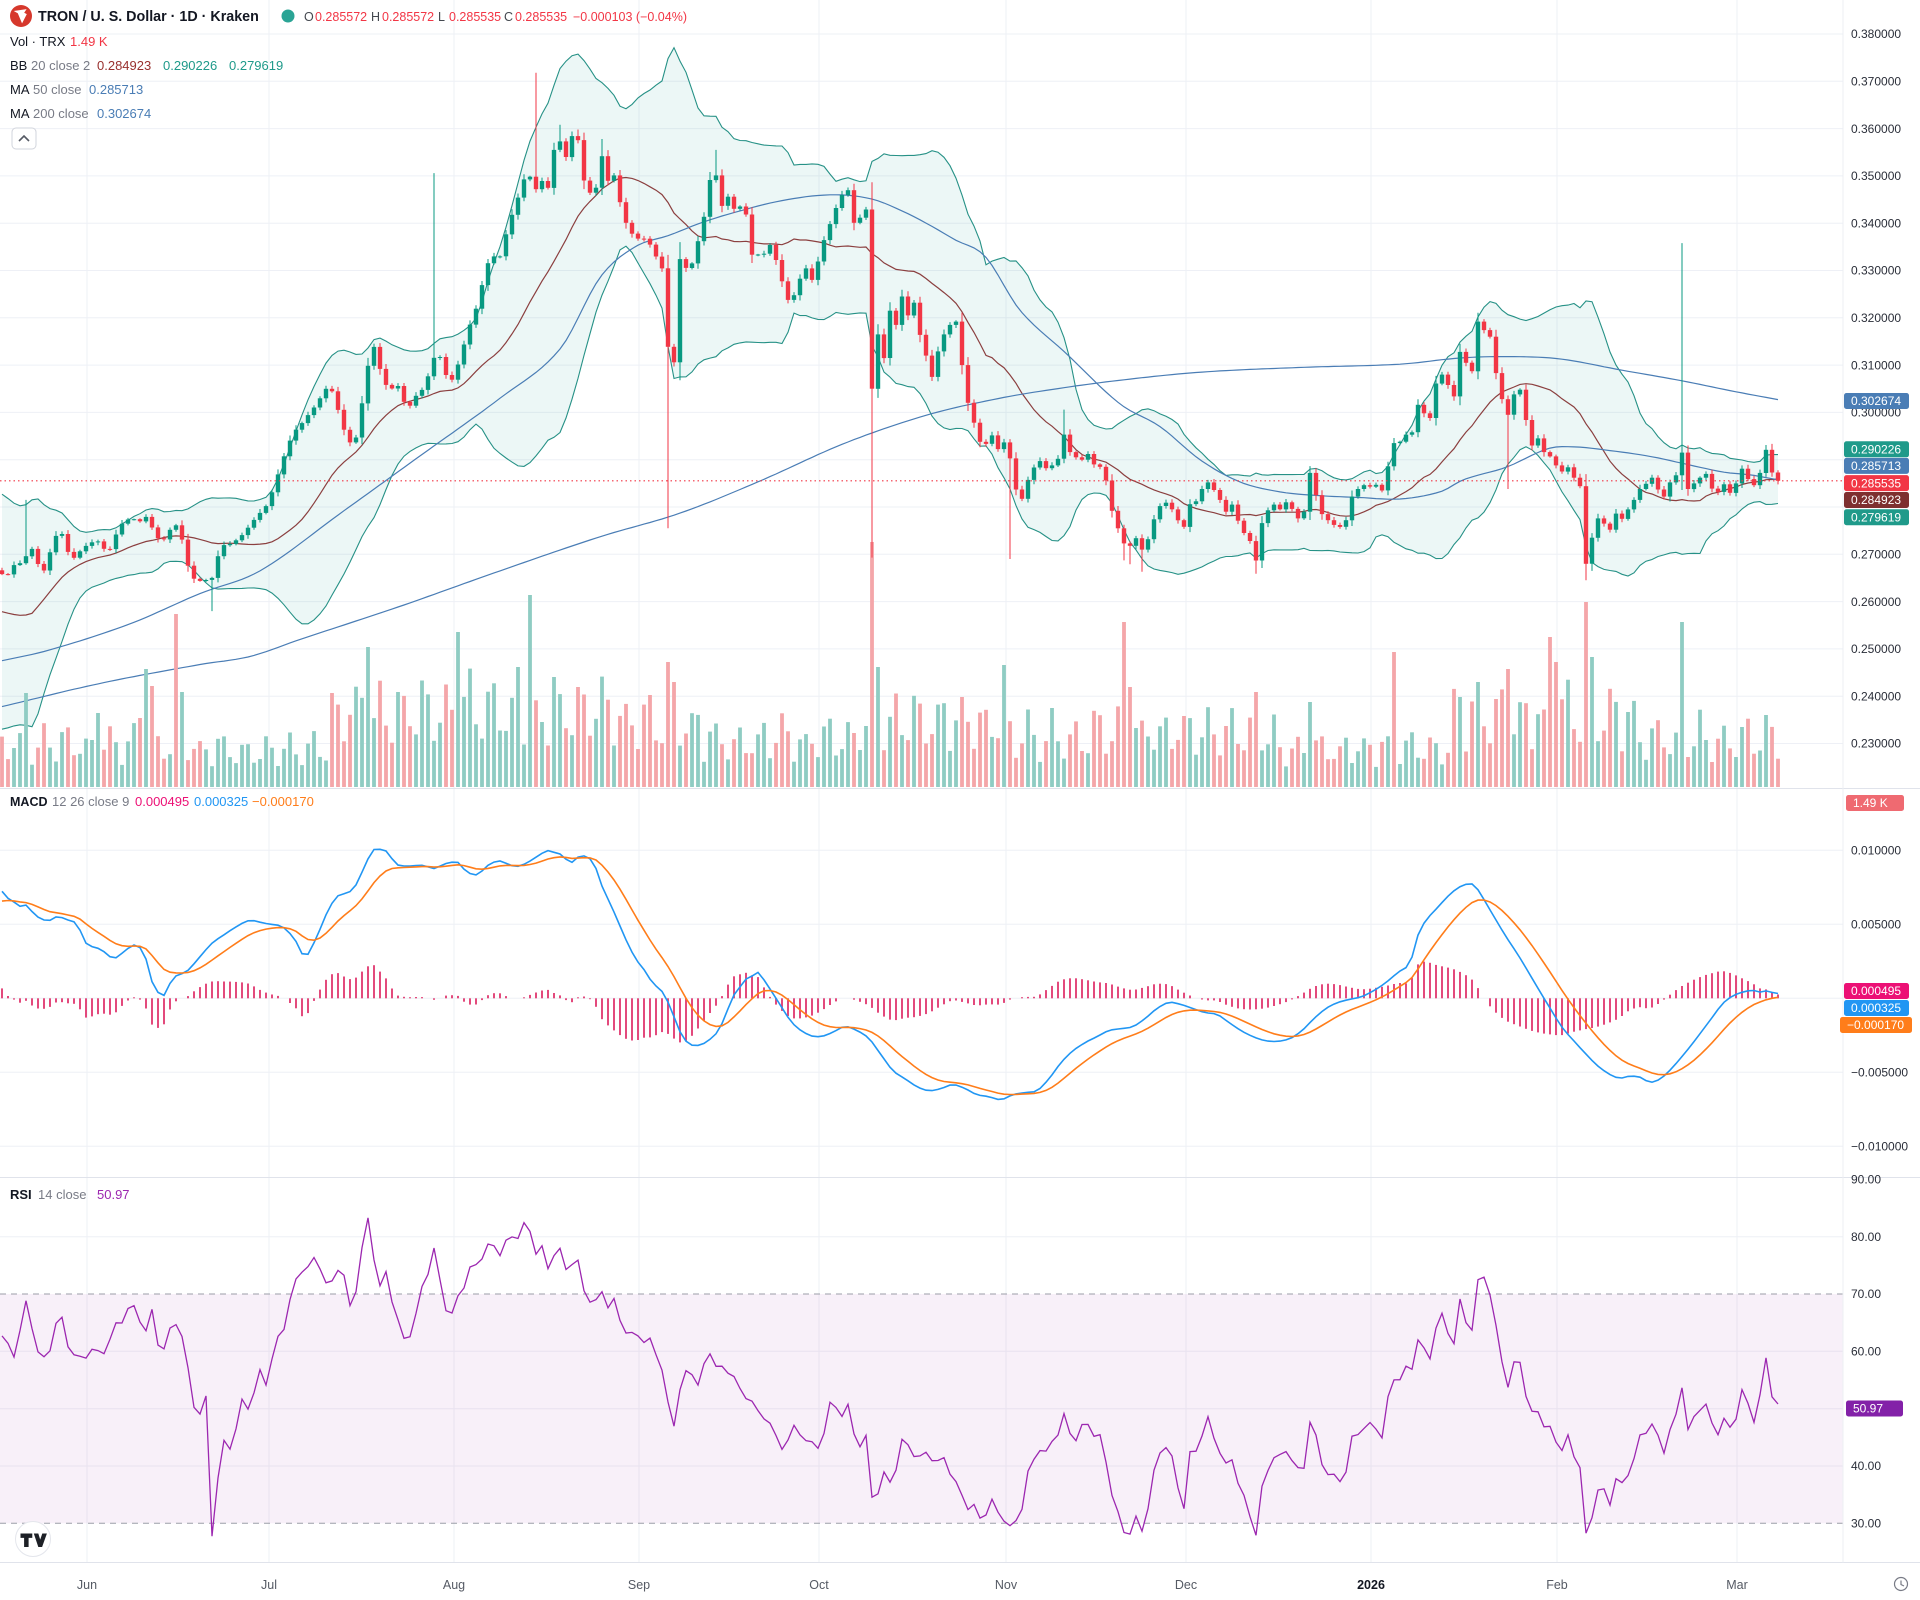 This screenshot has height=1600, width=1920. I want to click on svg-text: O, so click(309, 17).